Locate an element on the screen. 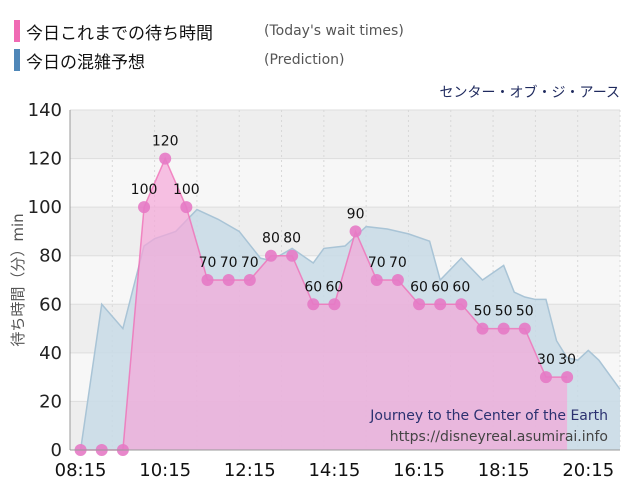  watermark-title: Journey to the Center of the Earth is located at coordinates (488, 416).